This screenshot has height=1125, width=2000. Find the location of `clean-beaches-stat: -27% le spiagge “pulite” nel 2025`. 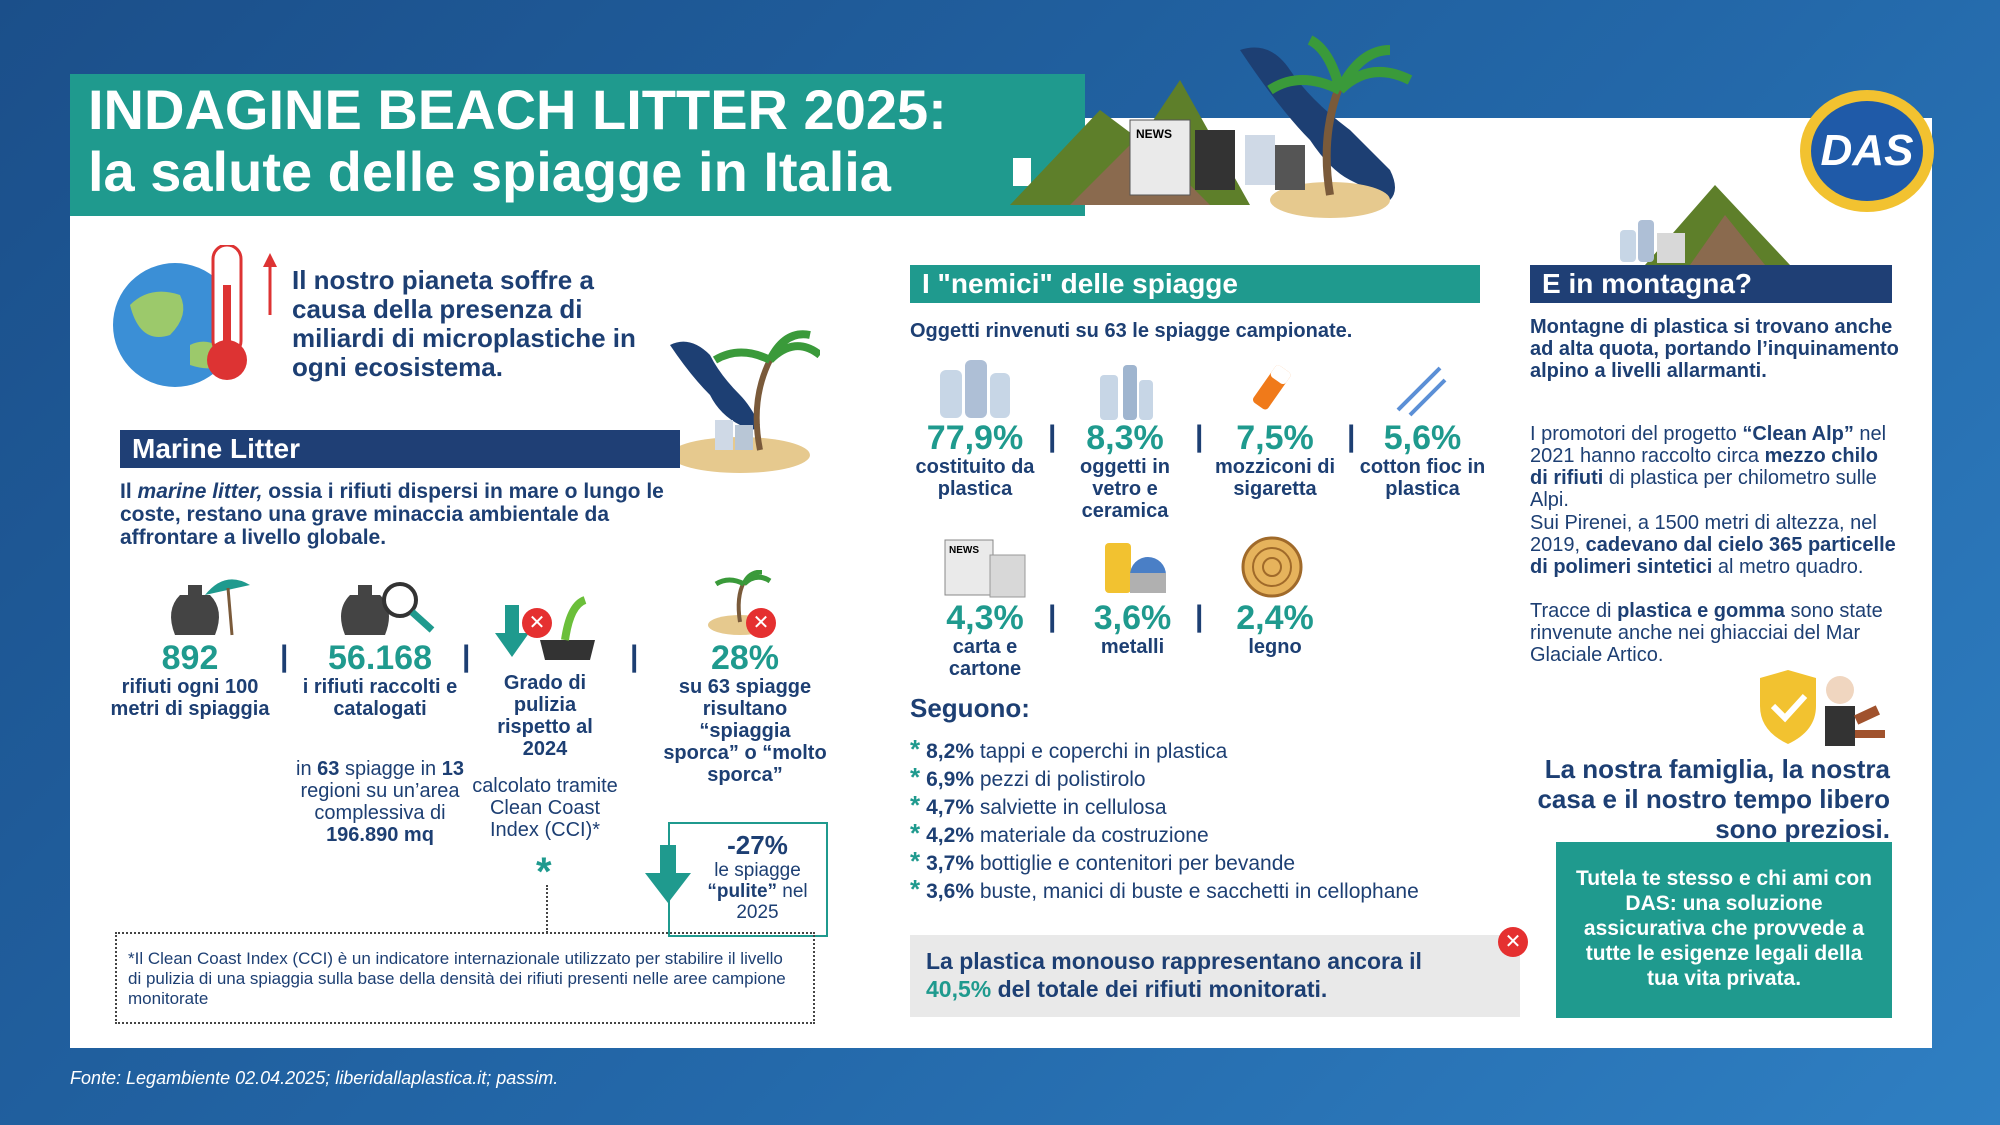

clean-beaches-stat: -27% le spiagge “pulite” nel 2025 is located at coordinates (757, 876).